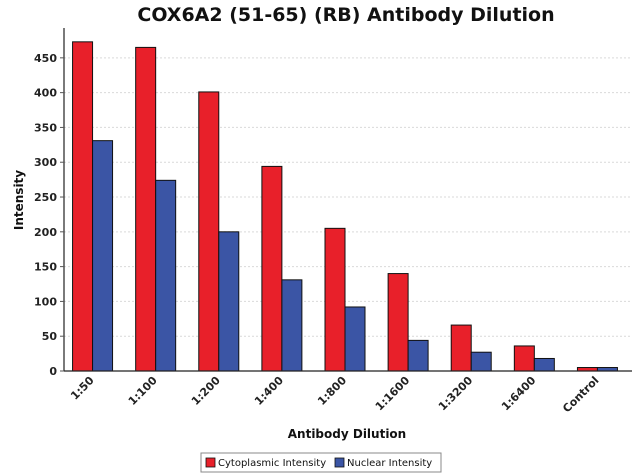  I want to click on y-tick-label: 200, so click(45, 232).